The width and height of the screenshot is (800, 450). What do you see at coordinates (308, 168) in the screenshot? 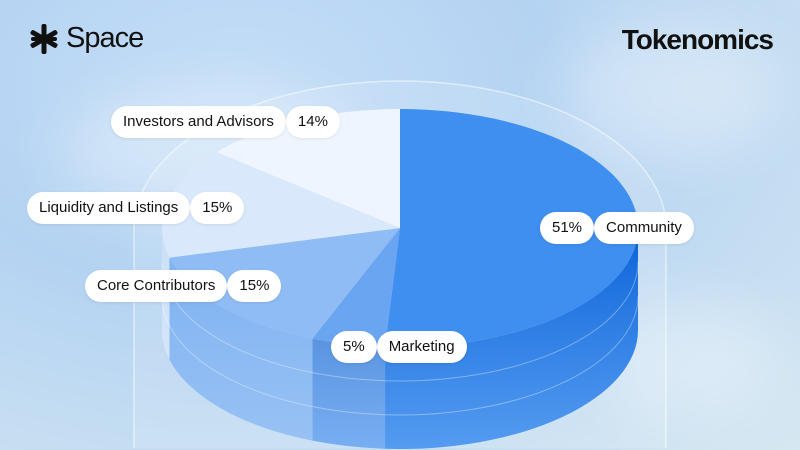
I see `slice-investors-and-advisors` at bounding box center [308, 168].